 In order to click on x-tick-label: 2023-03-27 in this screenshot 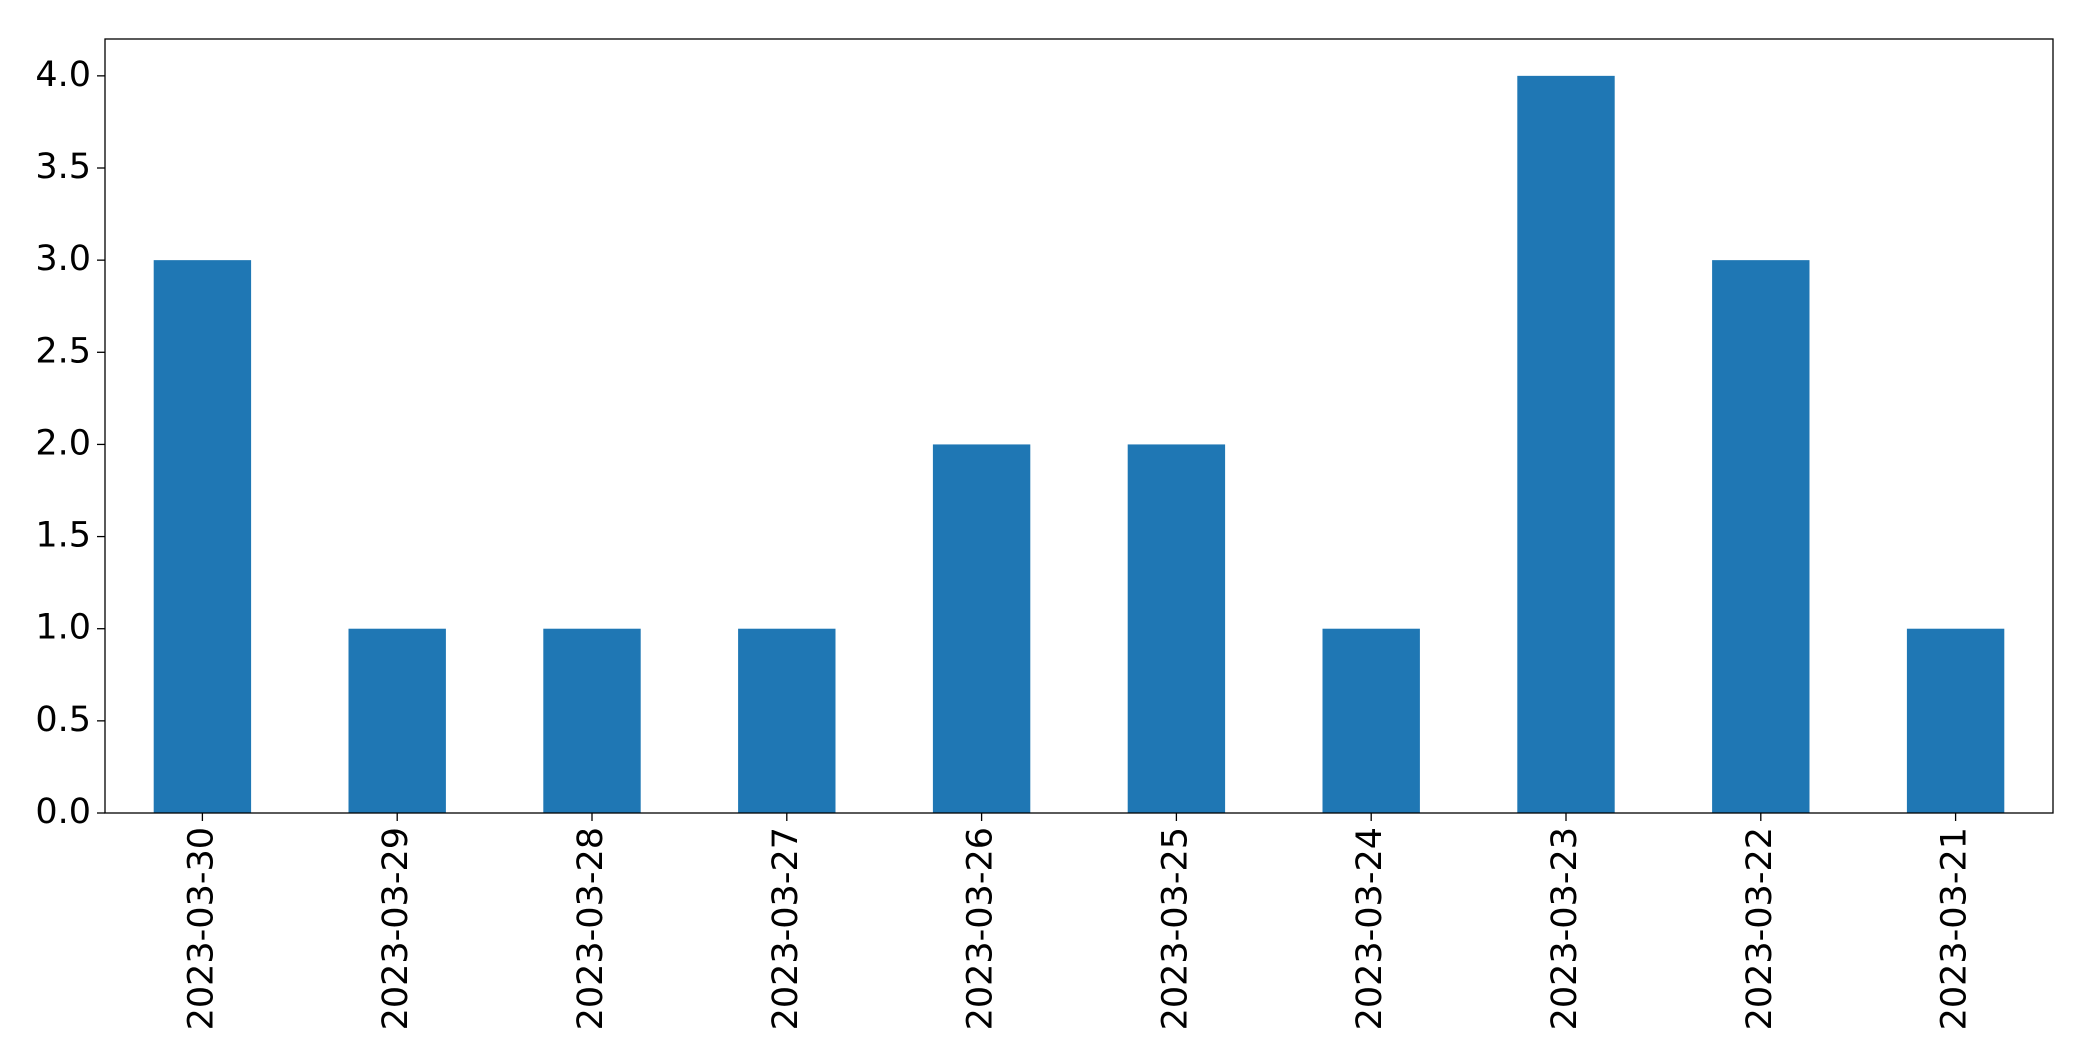, I will do `click(786, 928)`.